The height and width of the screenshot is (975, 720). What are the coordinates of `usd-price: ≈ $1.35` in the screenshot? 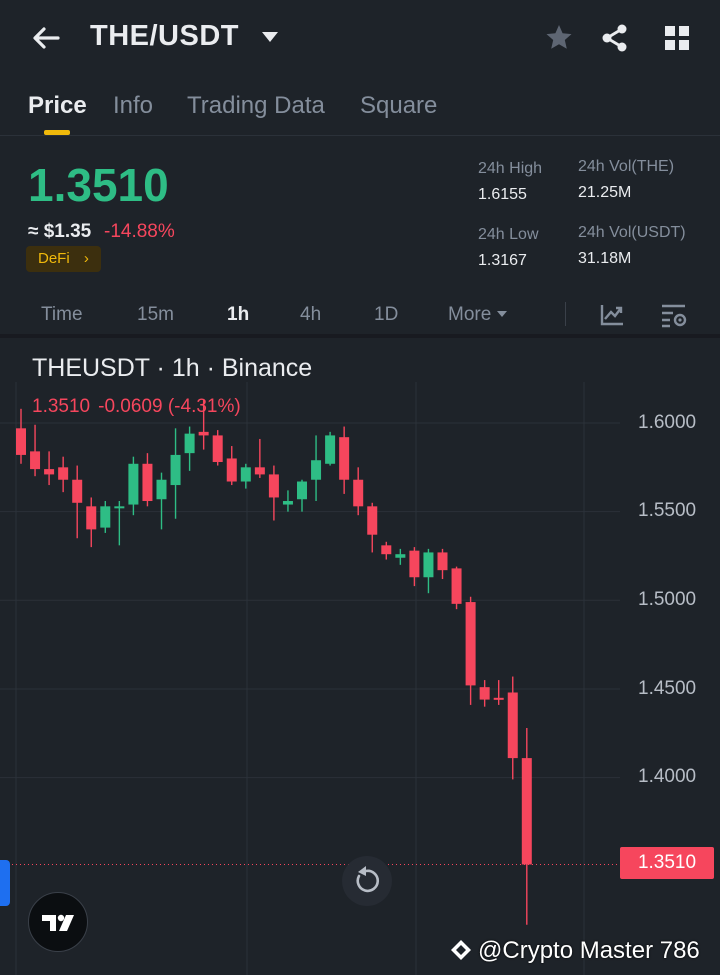 It's located at (60, 231).